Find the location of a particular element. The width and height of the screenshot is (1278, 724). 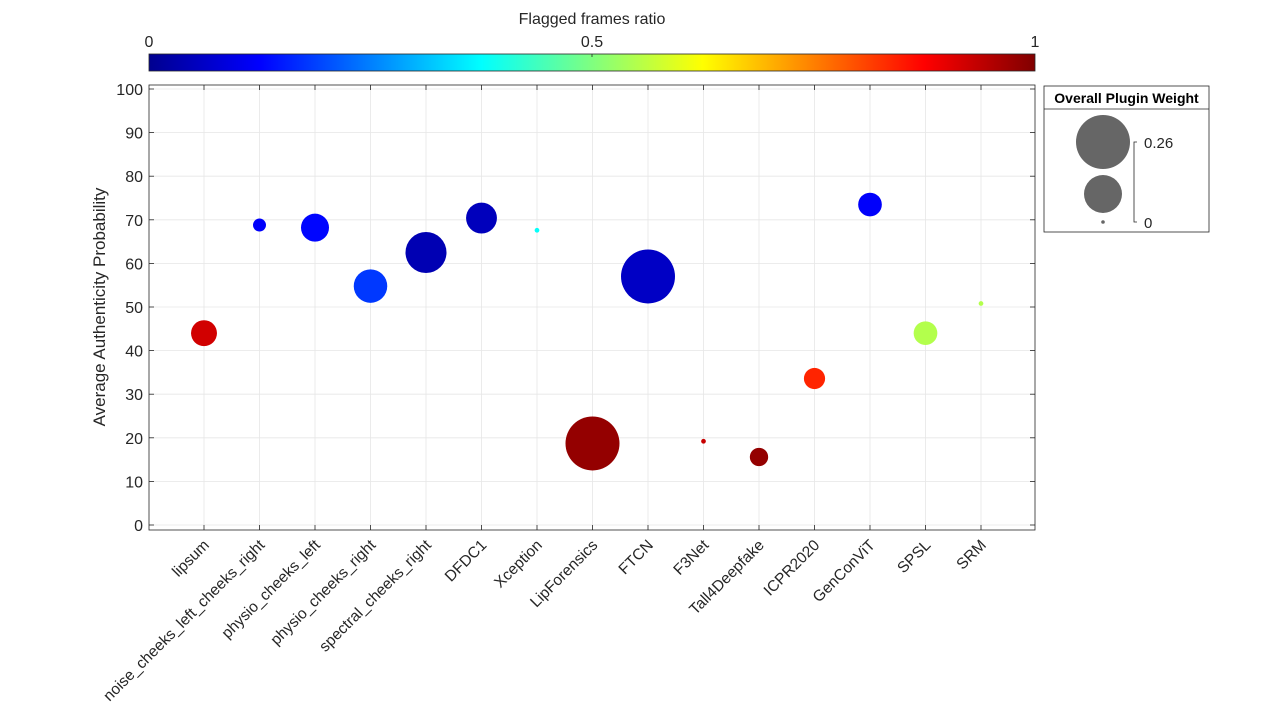

x-tick-label: spectral_cheeks_right is located at coordinates (375, 595).